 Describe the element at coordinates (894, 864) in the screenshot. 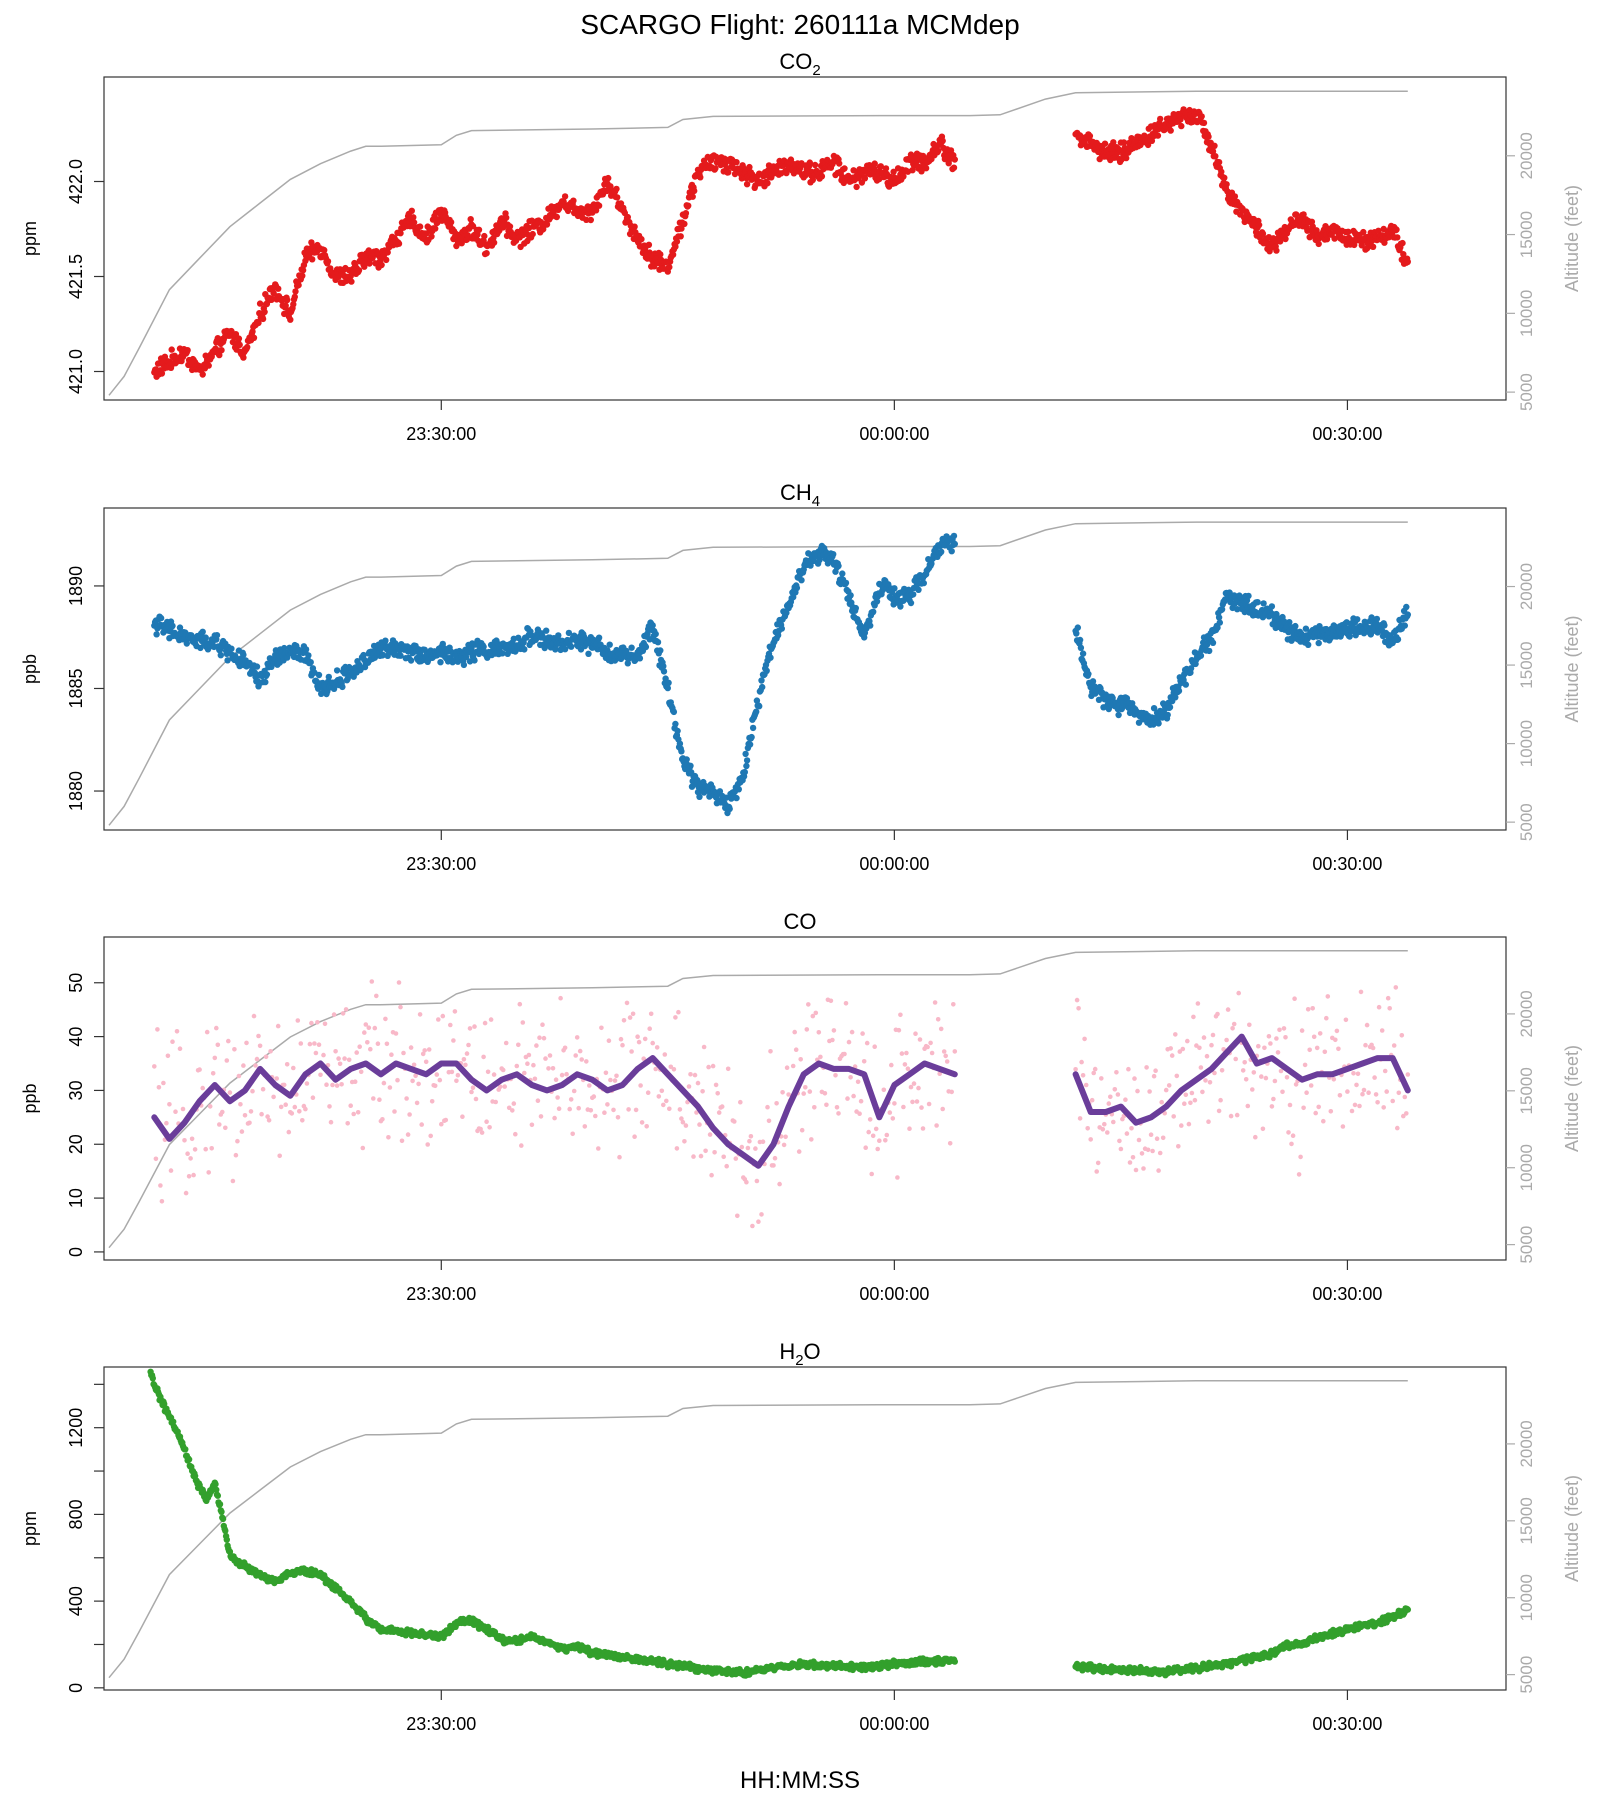

I see `x-tick-label: 00:00:00` at that location.